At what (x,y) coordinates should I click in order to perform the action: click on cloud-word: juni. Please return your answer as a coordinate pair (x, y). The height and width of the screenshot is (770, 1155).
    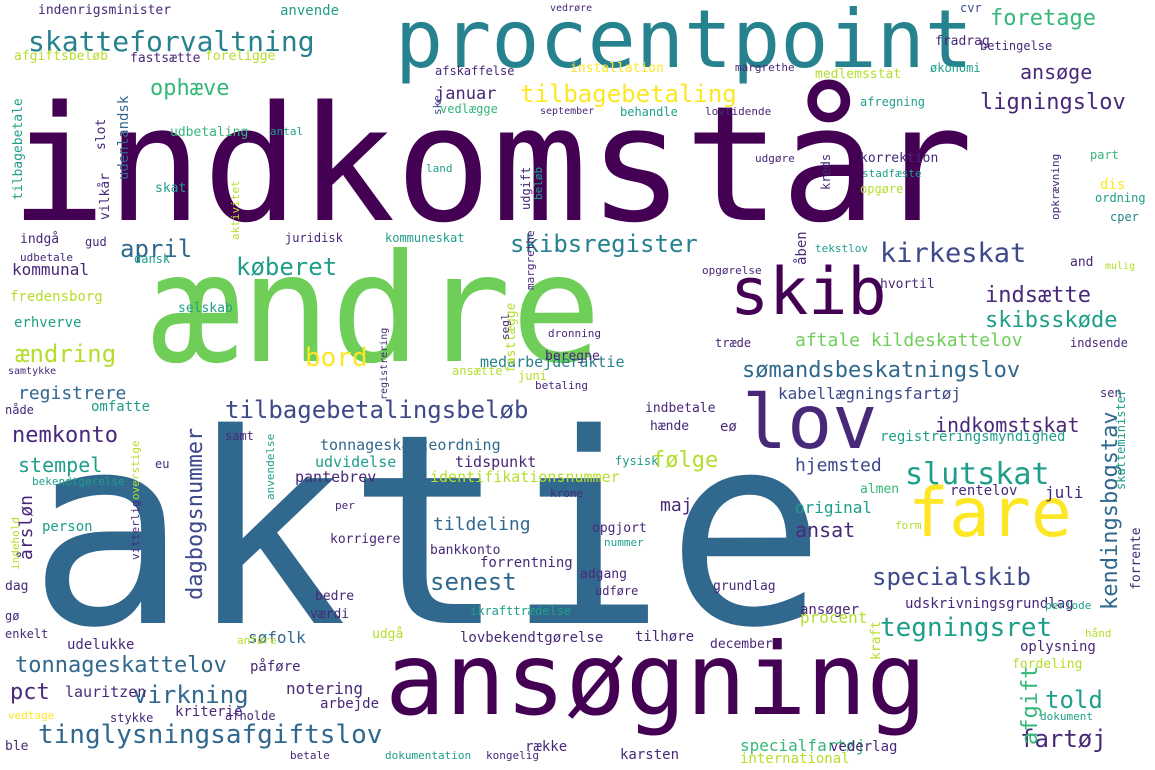
    Looking at the image, I should click on (532, 376).